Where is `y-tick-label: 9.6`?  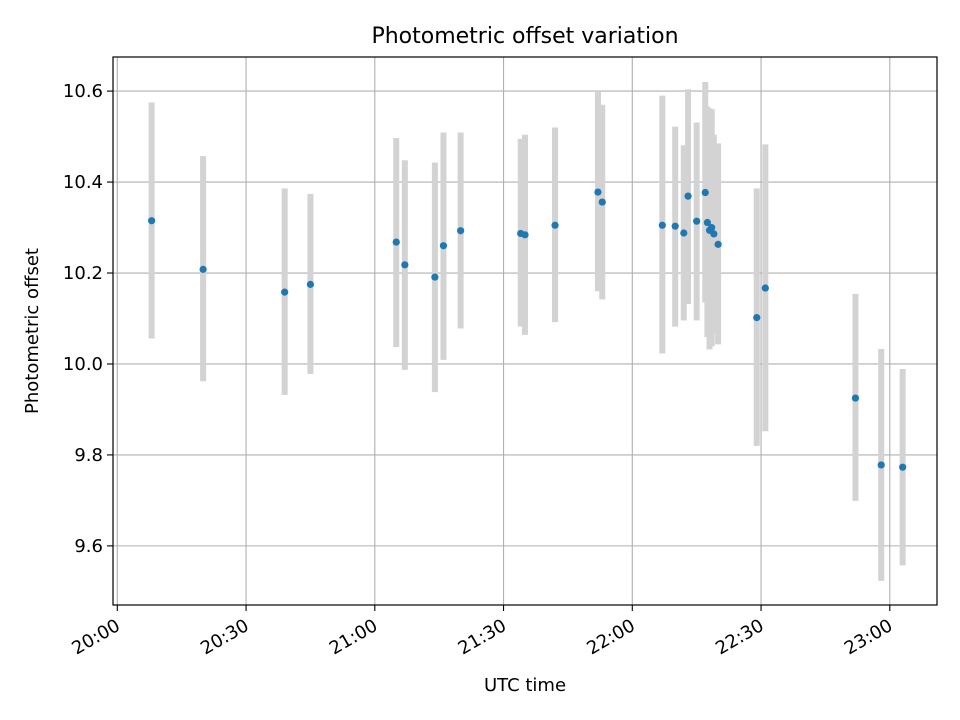
y-tick-label: 9.6 is located at coordinates (88, 546).